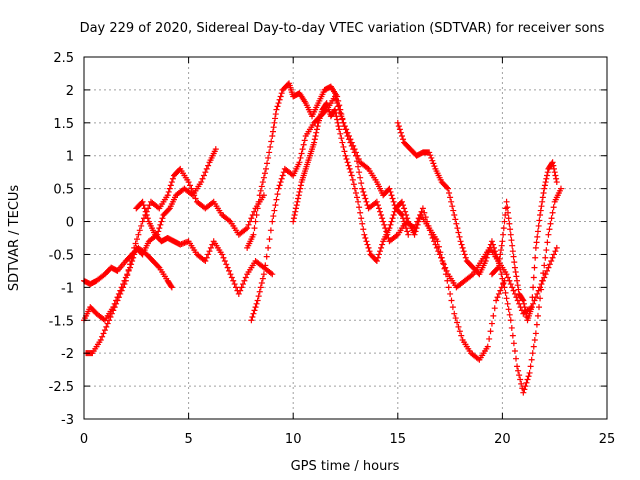 The image size is (640, 480). What do you see at coordinates (61, 387) in the screenshot?
I see `y-tick-label: -2.5` at bounding box center [61, 387].